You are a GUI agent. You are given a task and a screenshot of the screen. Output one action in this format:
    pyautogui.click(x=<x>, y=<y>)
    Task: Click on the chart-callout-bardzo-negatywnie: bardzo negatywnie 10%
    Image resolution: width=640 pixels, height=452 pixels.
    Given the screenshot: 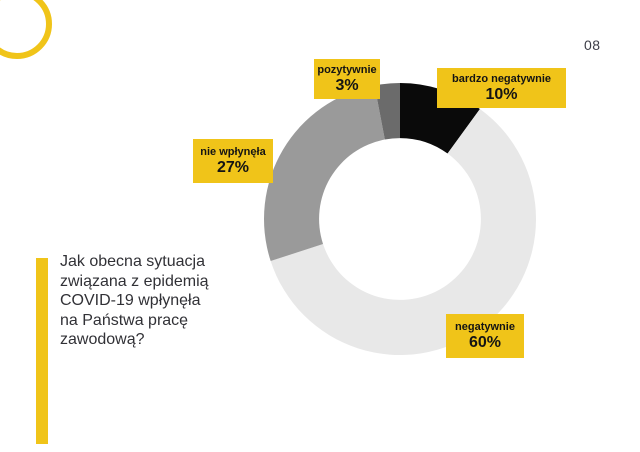 What is the action you would take?
    pyautogui.click(x=501, y=88)
    